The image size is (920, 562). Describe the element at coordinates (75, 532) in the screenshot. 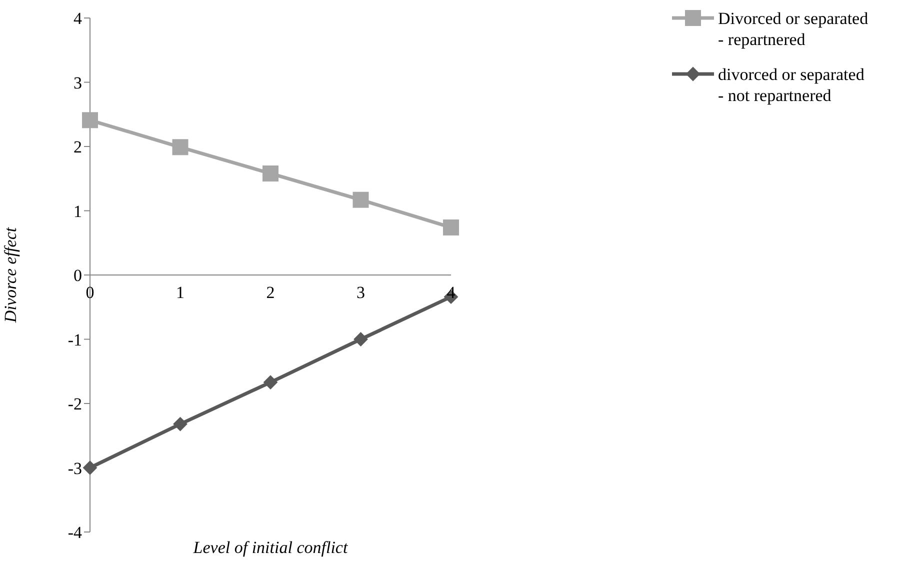

I see `y-tick-label: -4` at that location.